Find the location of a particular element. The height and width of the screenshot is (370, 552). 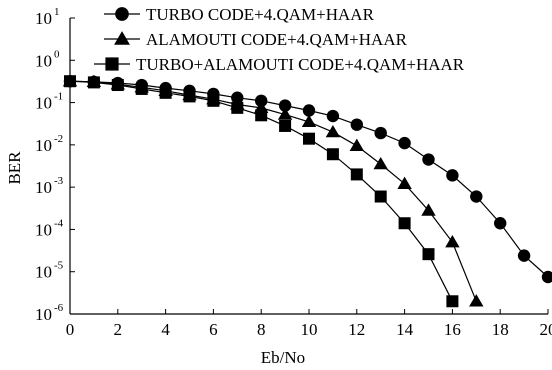

y-tick-label: 10 -1 is located at coordinates (49, 102).